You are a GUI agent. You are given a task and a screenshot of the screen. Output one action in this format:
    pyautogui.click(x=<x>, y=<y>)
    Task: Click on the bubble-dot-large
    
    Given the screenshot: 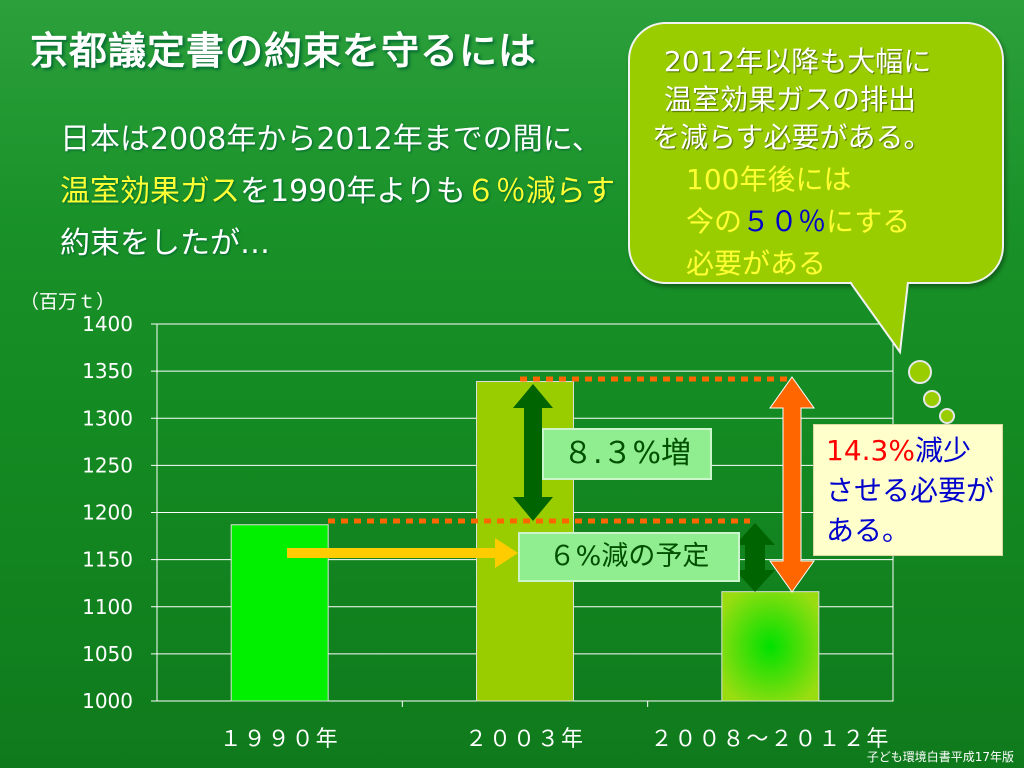 What is the action you would take?
    pyautogui.click(x=920, y=372)
    